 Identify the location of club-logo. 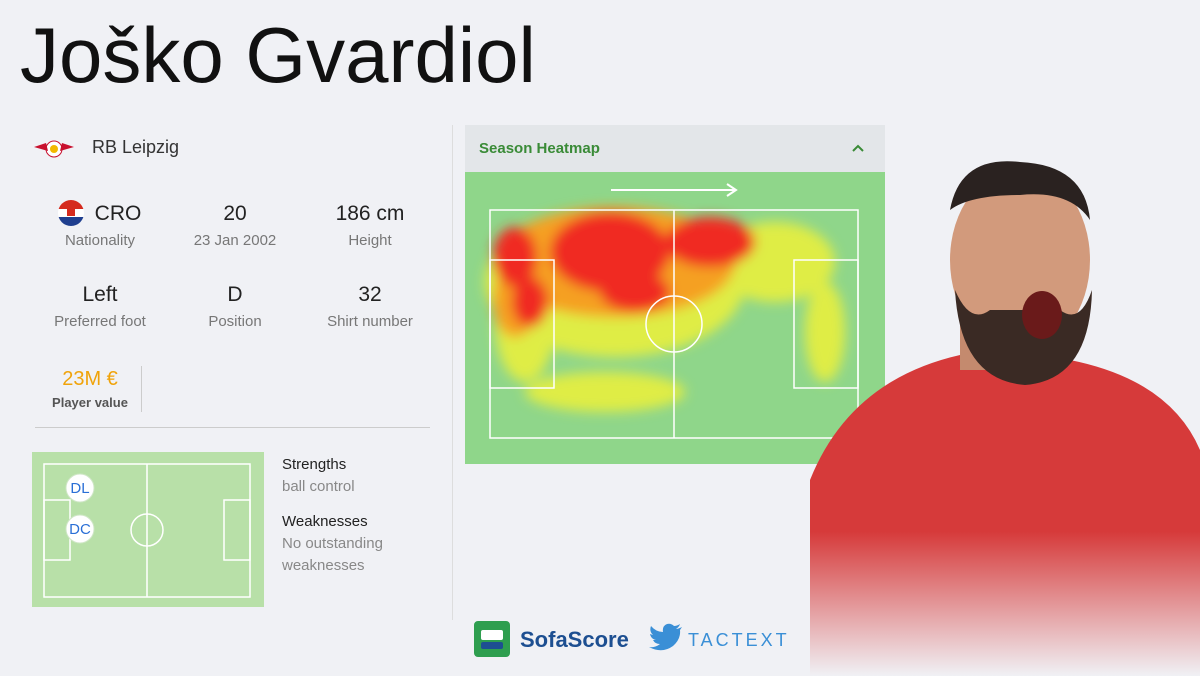
(54, 149).